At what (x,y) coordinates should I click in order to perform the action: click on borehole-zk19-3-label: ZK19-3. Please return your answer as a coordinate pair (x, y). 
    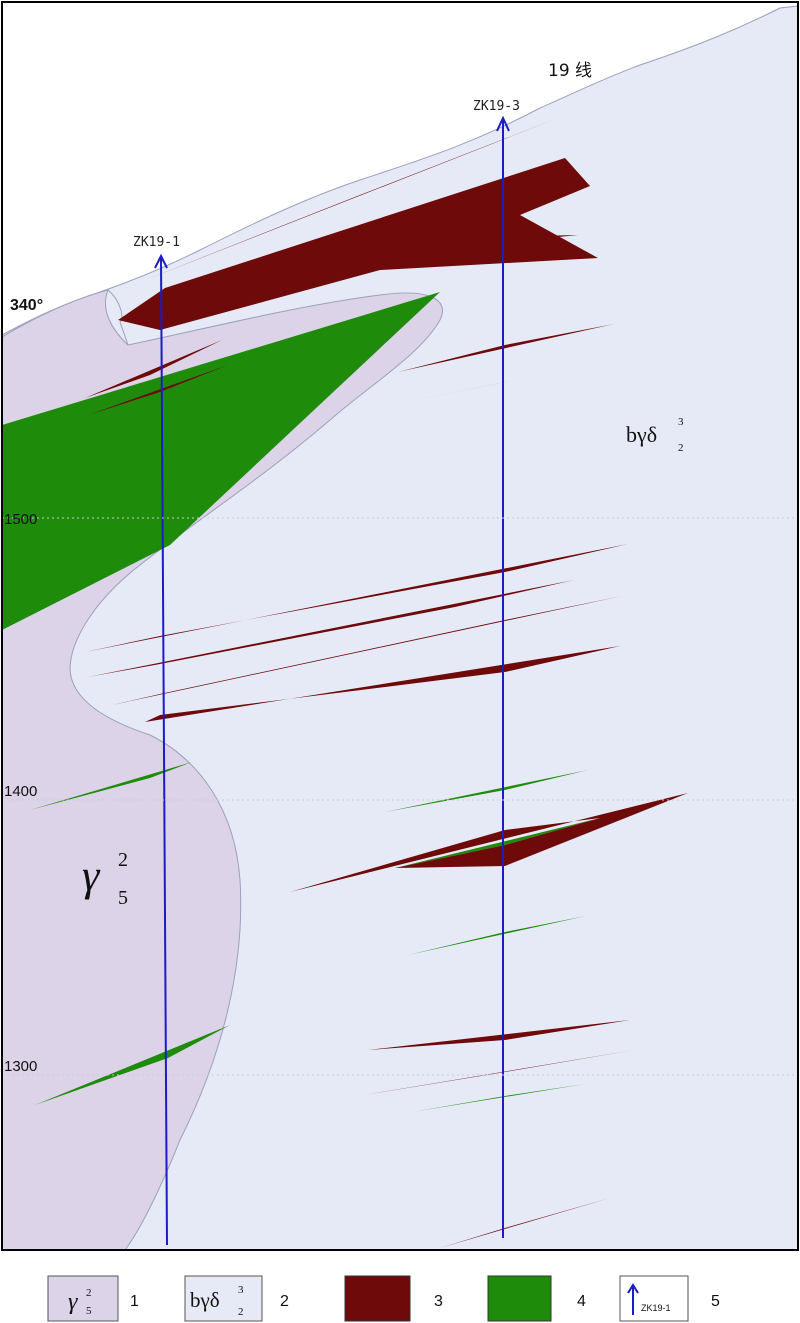
    Looking at the image, I should click on (496, 106).